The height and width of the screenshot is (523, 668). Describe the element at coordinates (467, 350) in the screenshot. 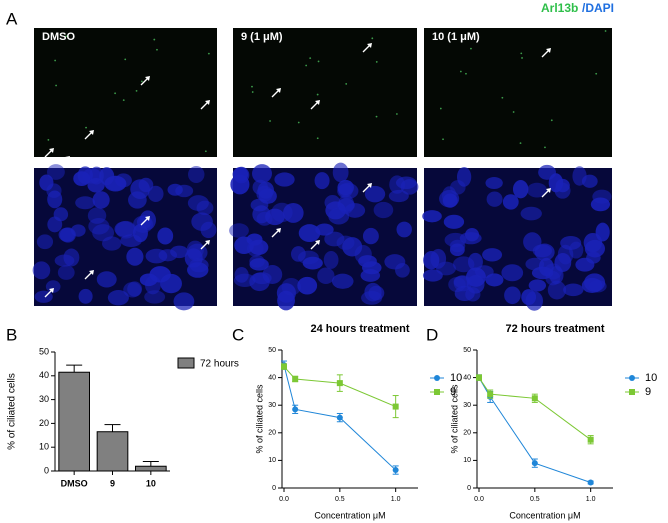

I see `y-tick-label: 50` at that location.